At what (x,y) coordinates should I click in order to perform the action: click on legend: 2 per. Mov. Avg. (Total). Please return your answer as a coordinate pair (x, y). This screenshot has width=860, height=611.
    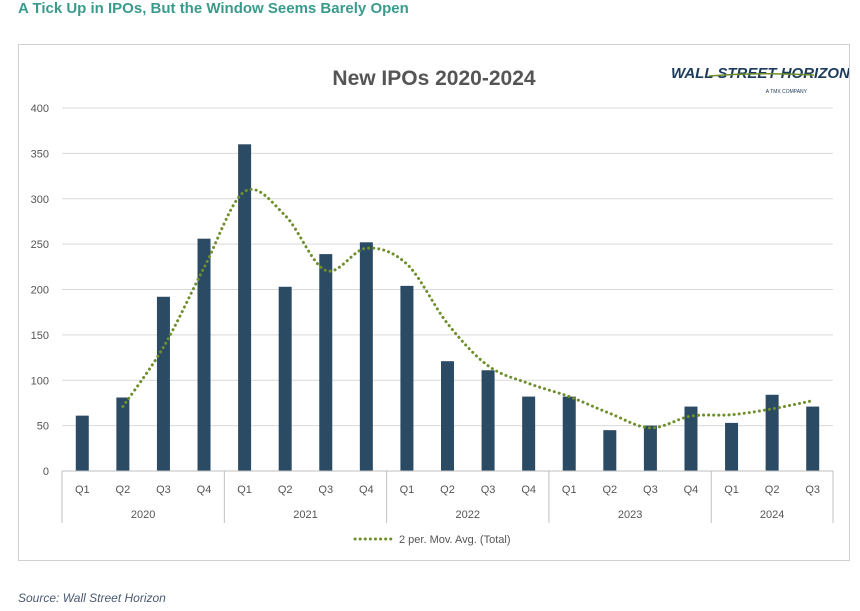
    Looking at the image, I should click on (431, 540).